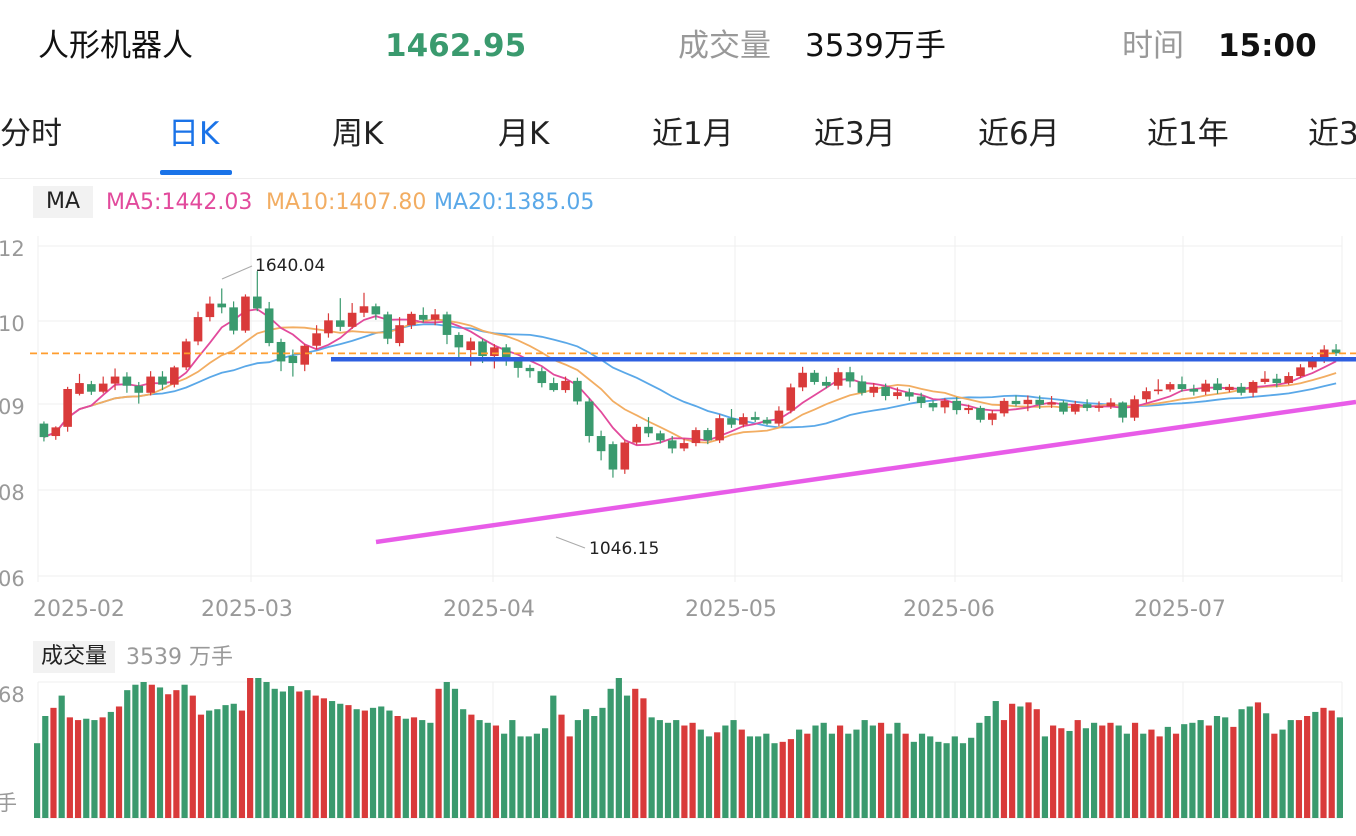 The width and height of the screenshot is (1356, 836). I want to click on tab-fenshi: 分时, so click(31, 134).